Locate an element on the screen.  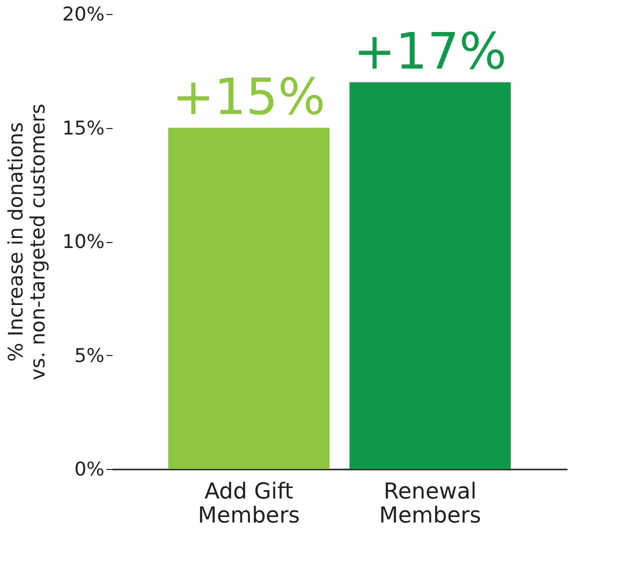
y-tick-label: 10% is located at coordinates (83, 242).